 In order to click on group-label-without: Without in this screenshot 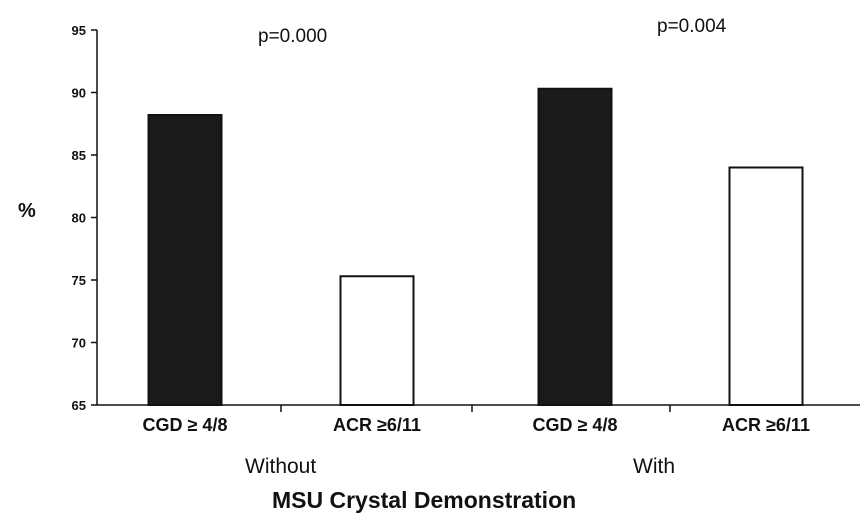, I will do `click(280, 466)`.